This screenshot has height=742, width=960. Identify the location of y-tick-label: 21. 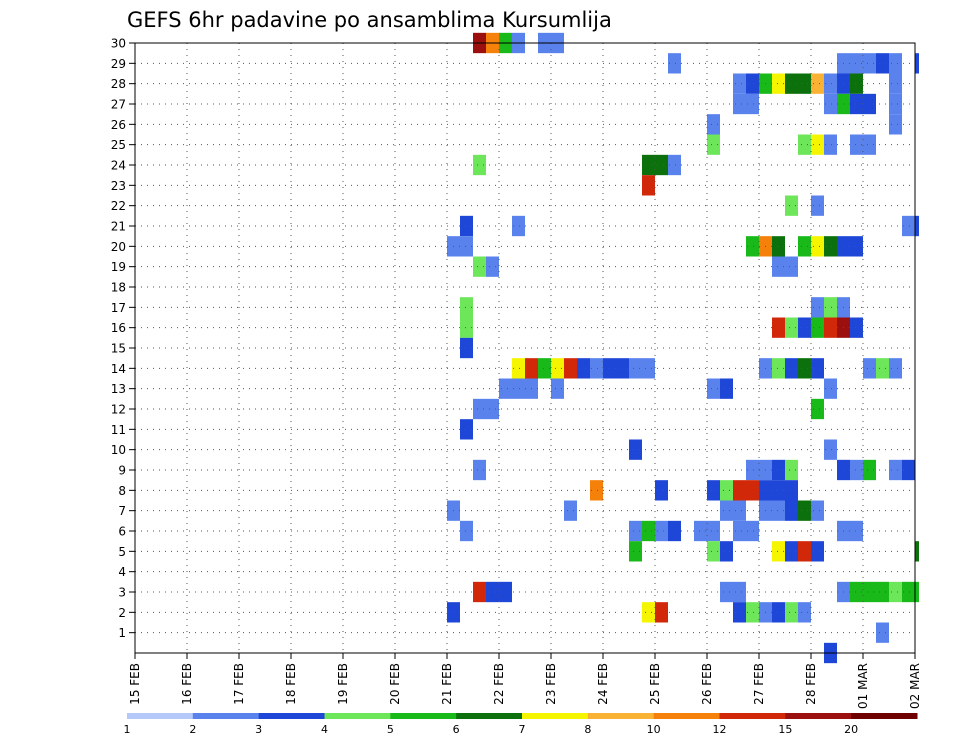
(118, 227).